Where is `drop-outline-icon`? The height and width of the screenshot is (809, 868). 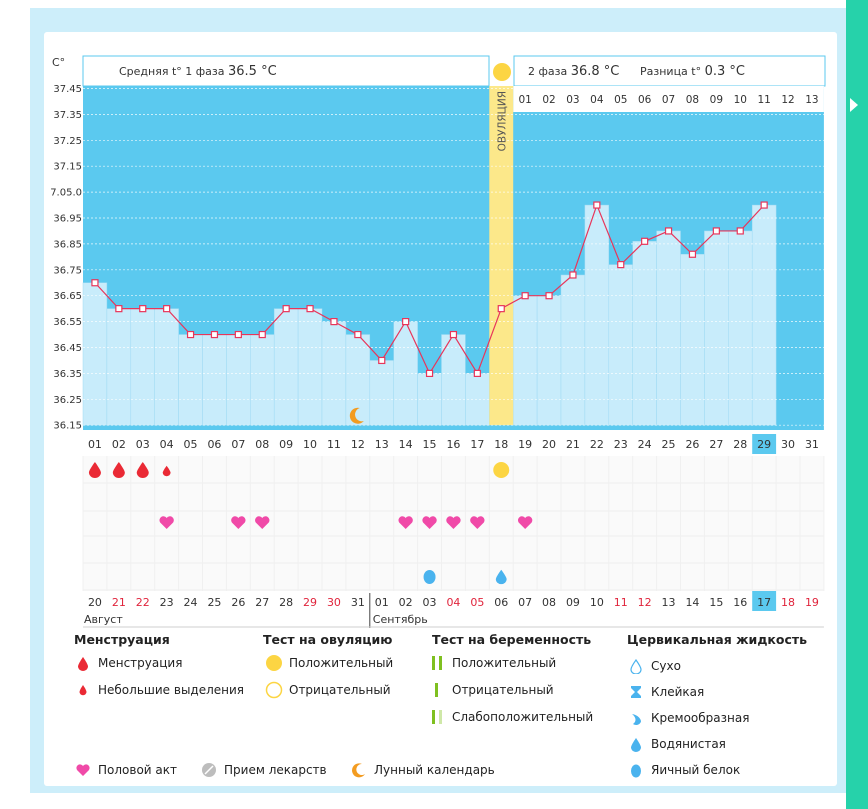
drop-outline-icon is located at coordinates (636, 666).